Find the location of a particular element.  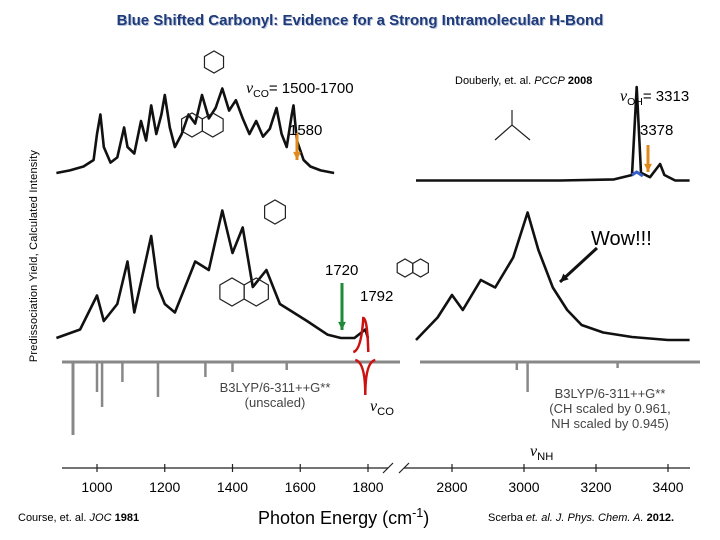

calc-co-band is located at coordinates (365, 377).